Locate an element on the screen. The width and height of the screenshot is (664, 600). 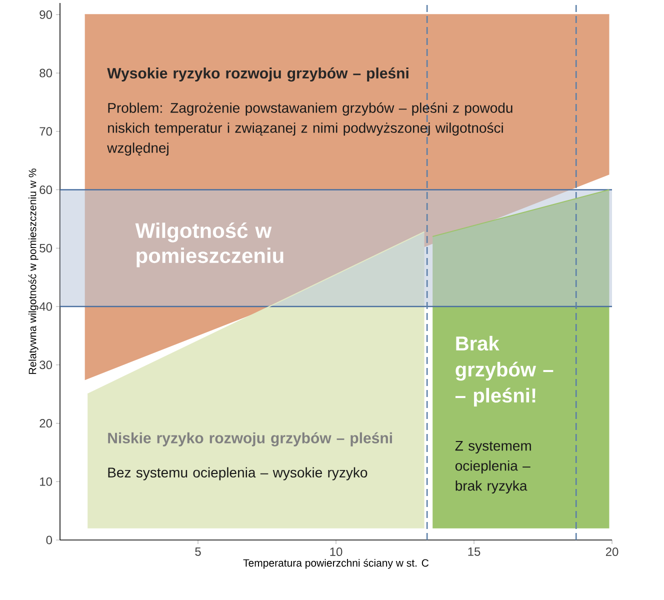
annotation: Bez systemu ocieplenia – wysokie ryzyko is located at coordinates (238, 473).